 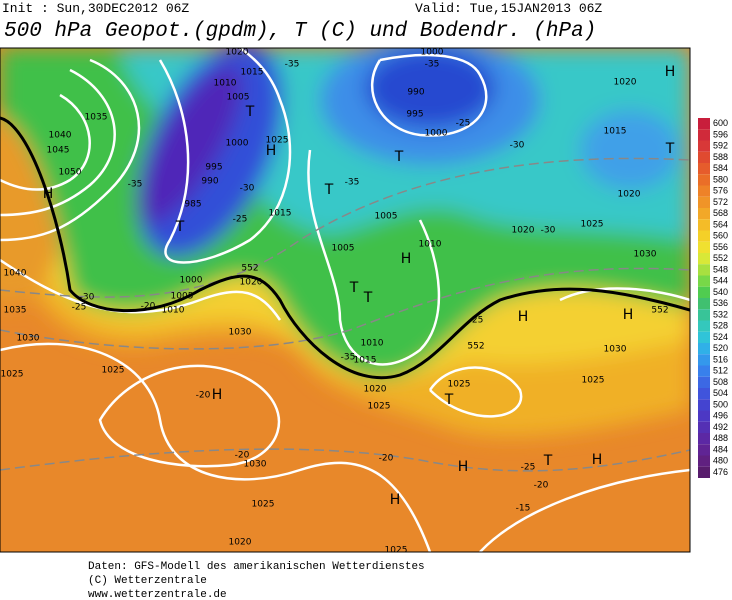 What do you see at coordinates (720, 146) in the screenshot?
I see `colorbar-label: 592` at bounding box center [720, 146].